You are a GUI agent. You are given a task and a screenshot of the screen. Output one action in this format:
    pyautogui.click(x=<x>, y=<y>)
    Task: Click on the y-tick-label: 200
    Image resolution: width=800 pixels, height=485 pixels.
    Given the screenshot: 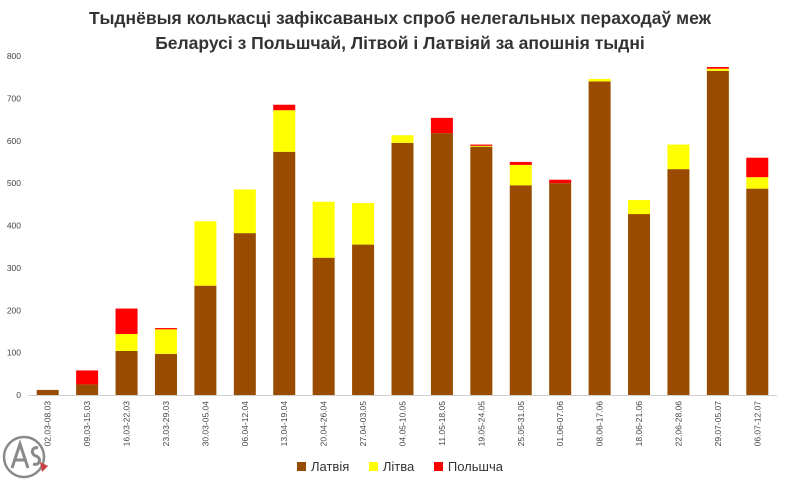 What is the action you would take?
    pyautogui.click(x=14, y=310)
    